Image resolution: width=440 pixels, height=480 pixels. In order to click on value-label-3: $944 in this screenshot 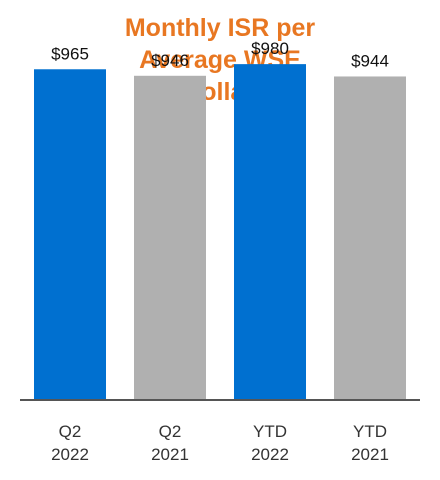, I will do `click(370, 60)`.